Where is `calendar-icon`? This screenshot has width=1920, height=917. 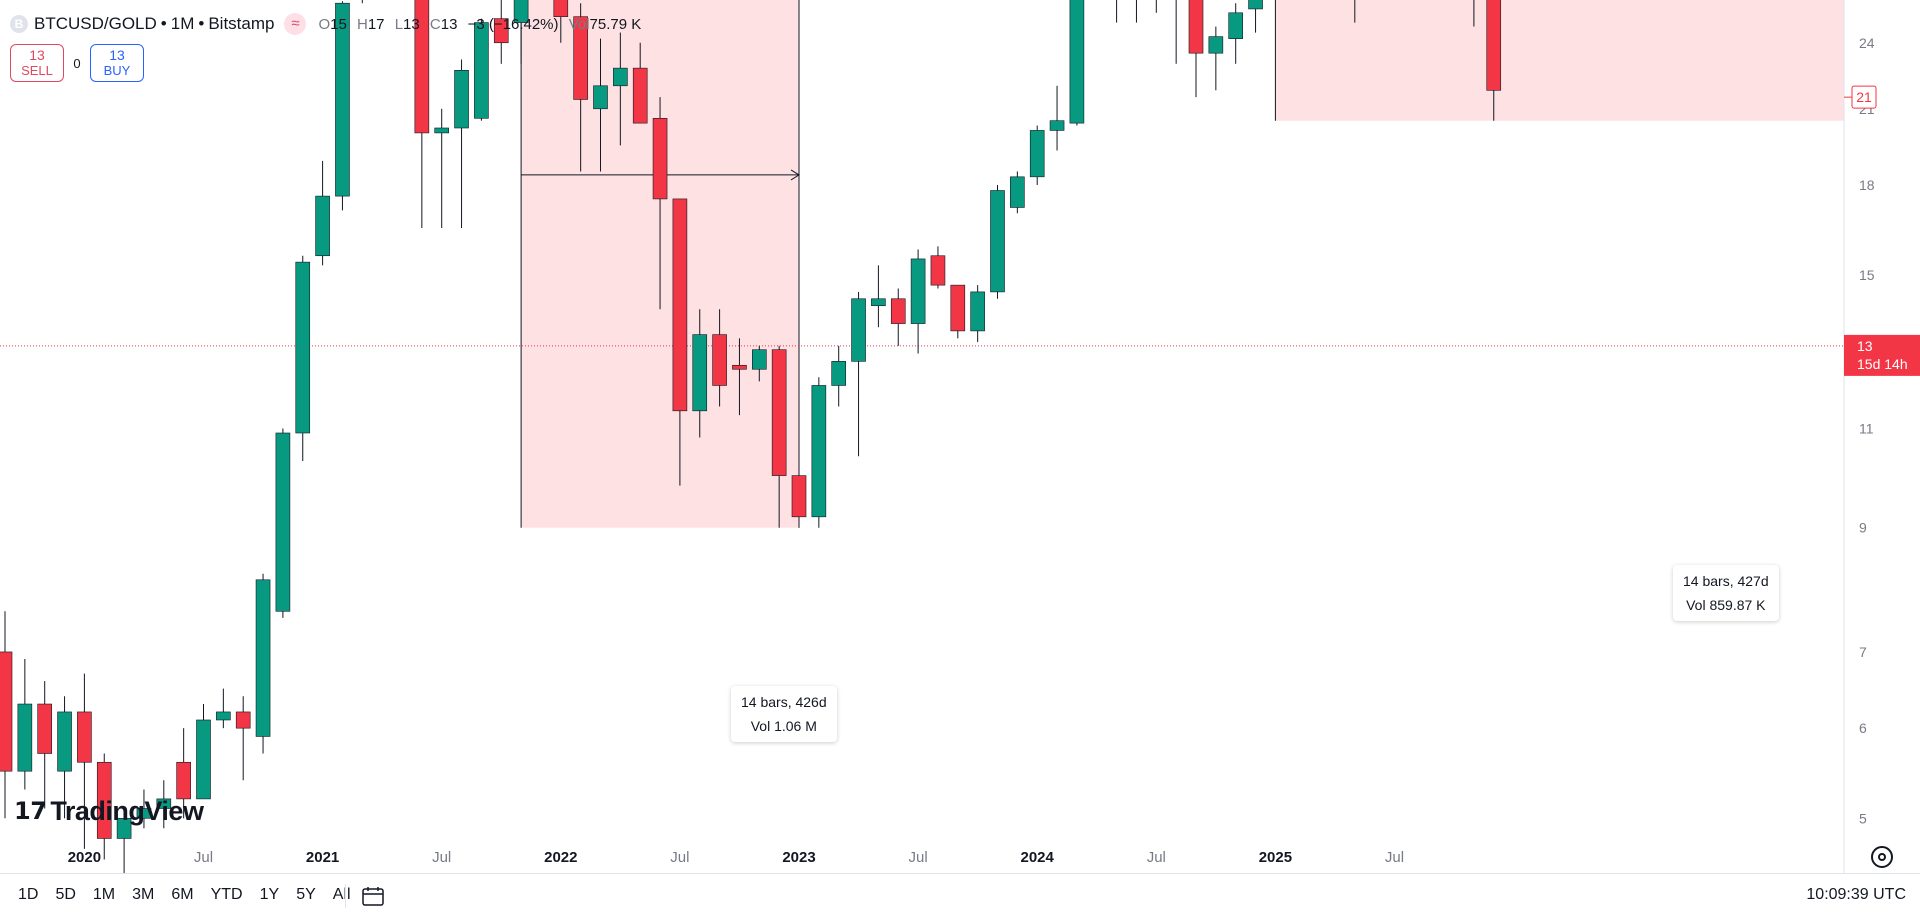
calendar-icon is located at coordinates (373, 896).